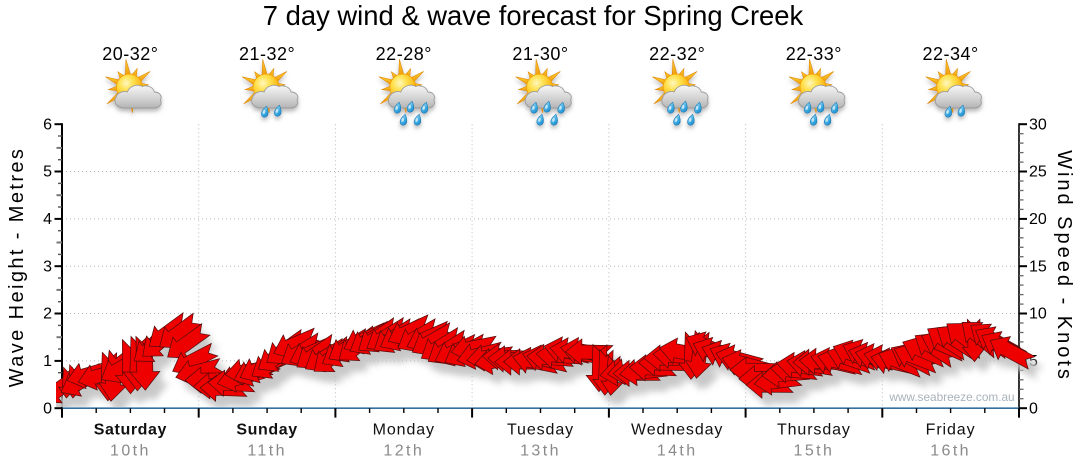 The image size is (1080, 475). What do you see at coordinates (1064, 266) in the screenshot?
I see `svg-text: Wind Speed - Knots` at bounding box center [1064, 266].